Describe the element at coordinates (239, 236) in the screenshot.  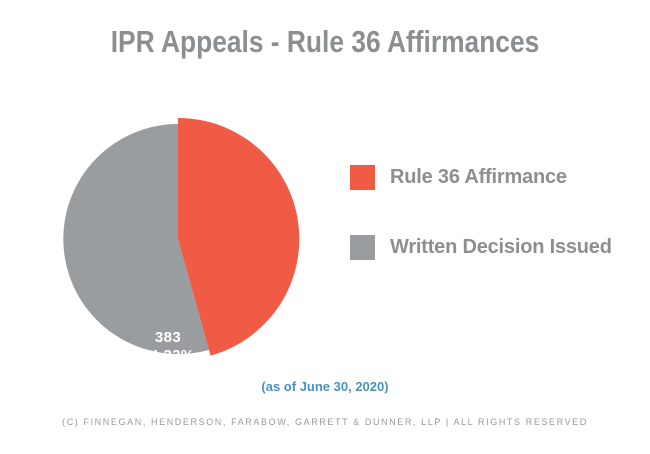
I see `pie-slice-rule36` at that location.